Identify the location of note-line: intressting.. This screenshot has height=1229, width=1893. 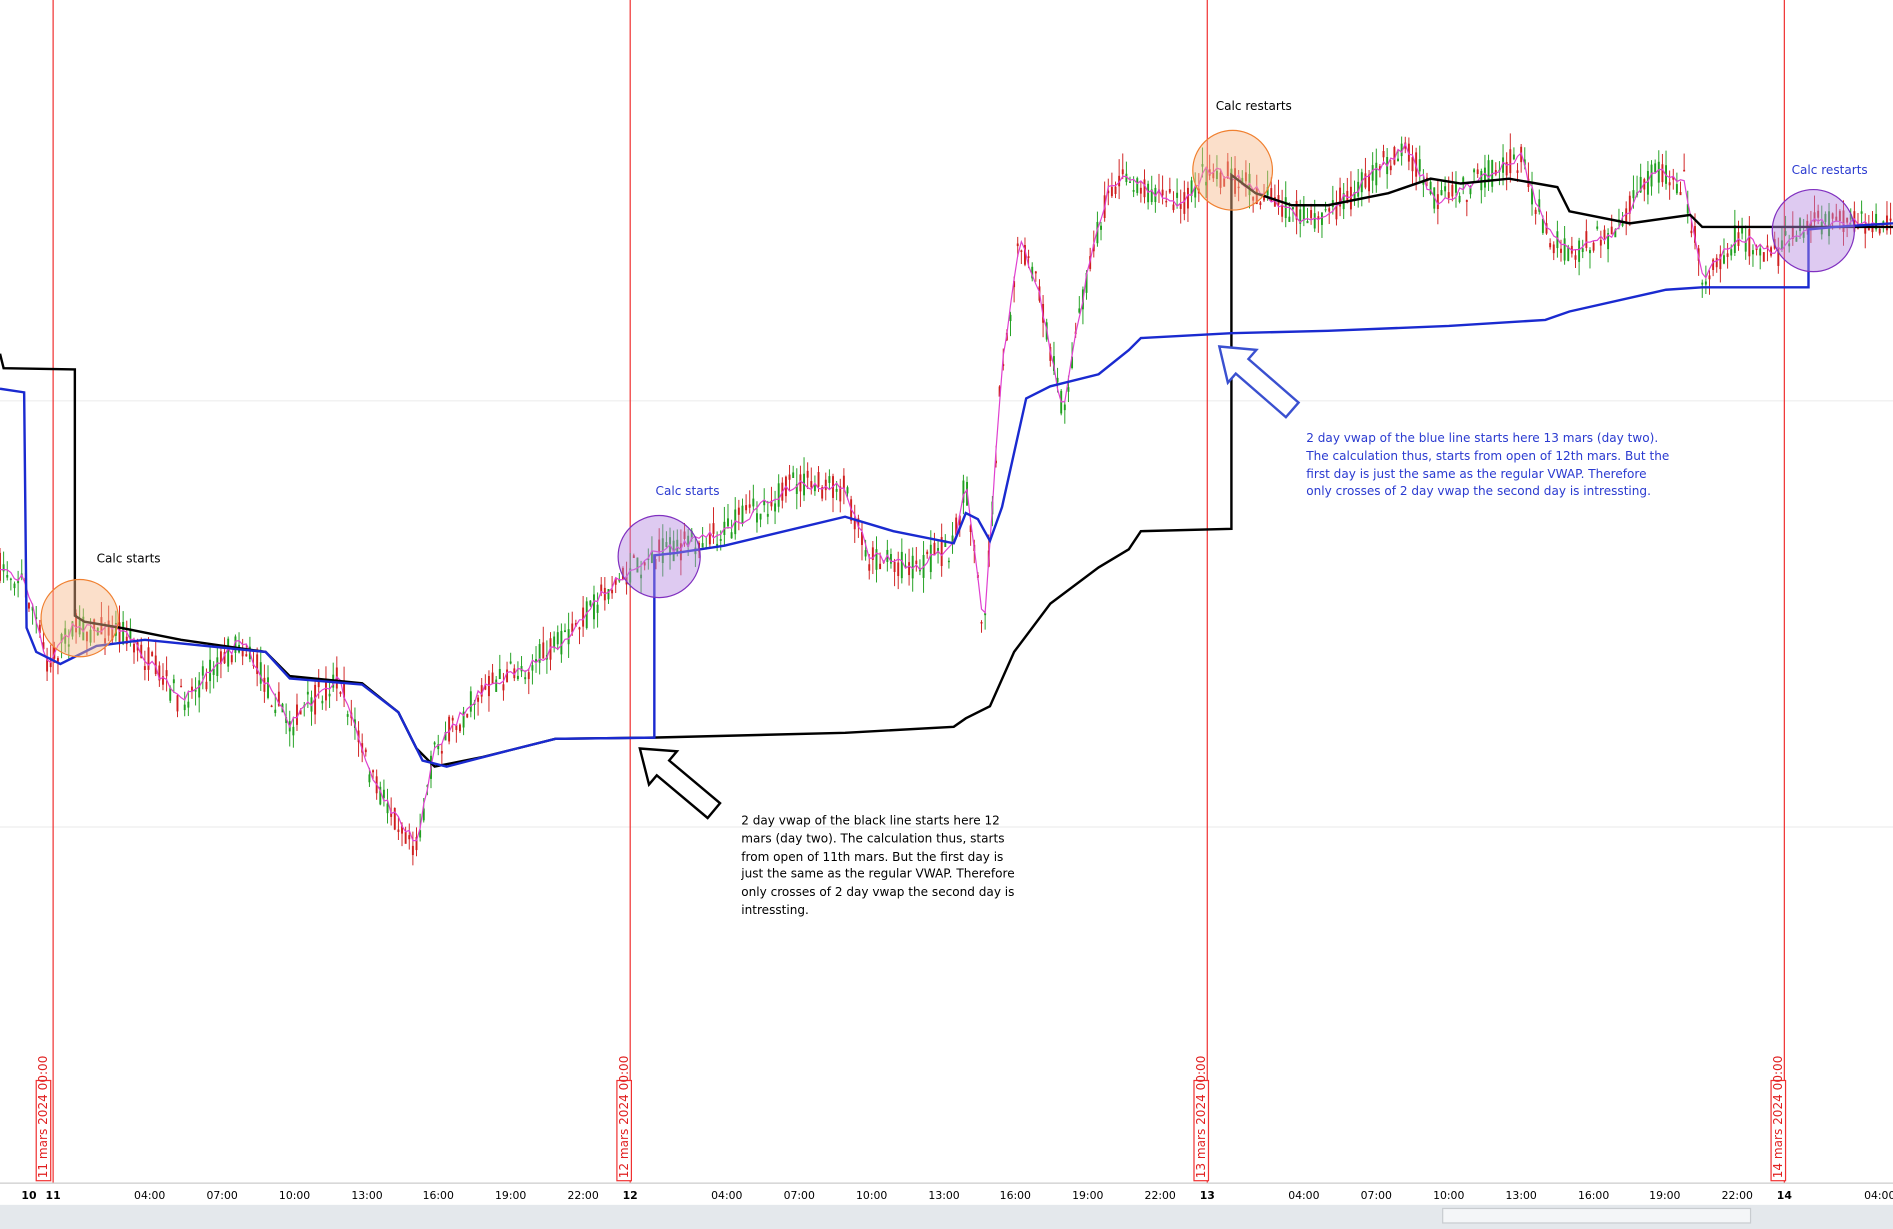
(775, 910).